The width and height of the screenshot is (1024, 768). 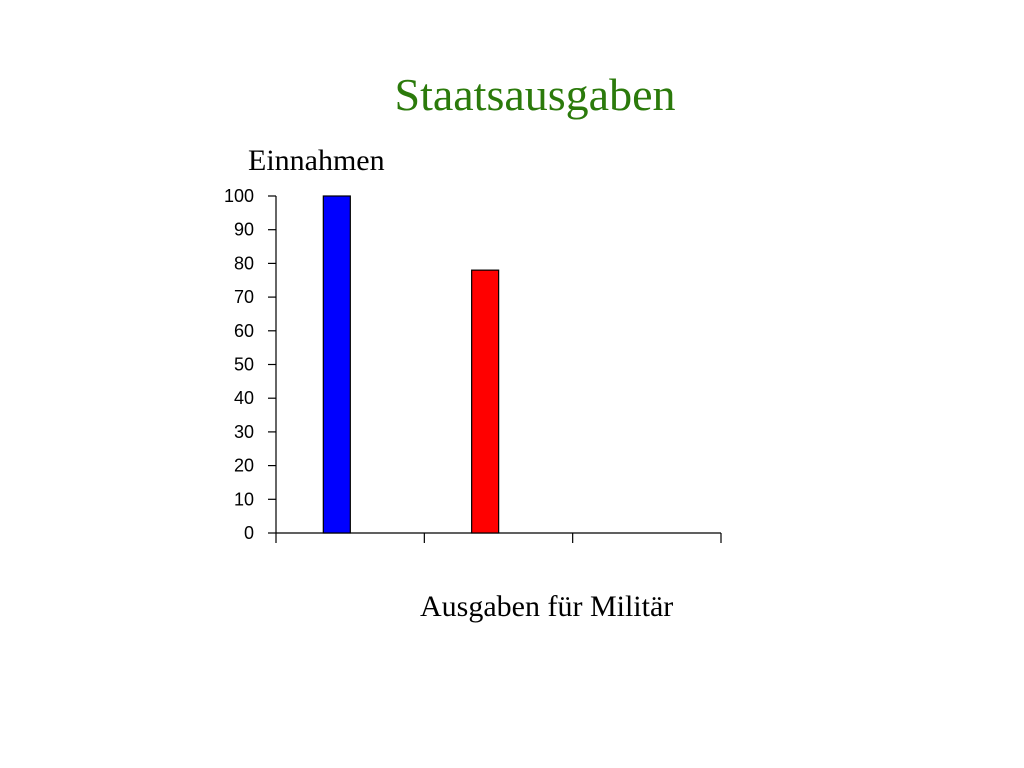 What do you see at coordinates (244, 230) in the screenshot?
I see `y-tick-label: 90` at bounding box center [244, 230].